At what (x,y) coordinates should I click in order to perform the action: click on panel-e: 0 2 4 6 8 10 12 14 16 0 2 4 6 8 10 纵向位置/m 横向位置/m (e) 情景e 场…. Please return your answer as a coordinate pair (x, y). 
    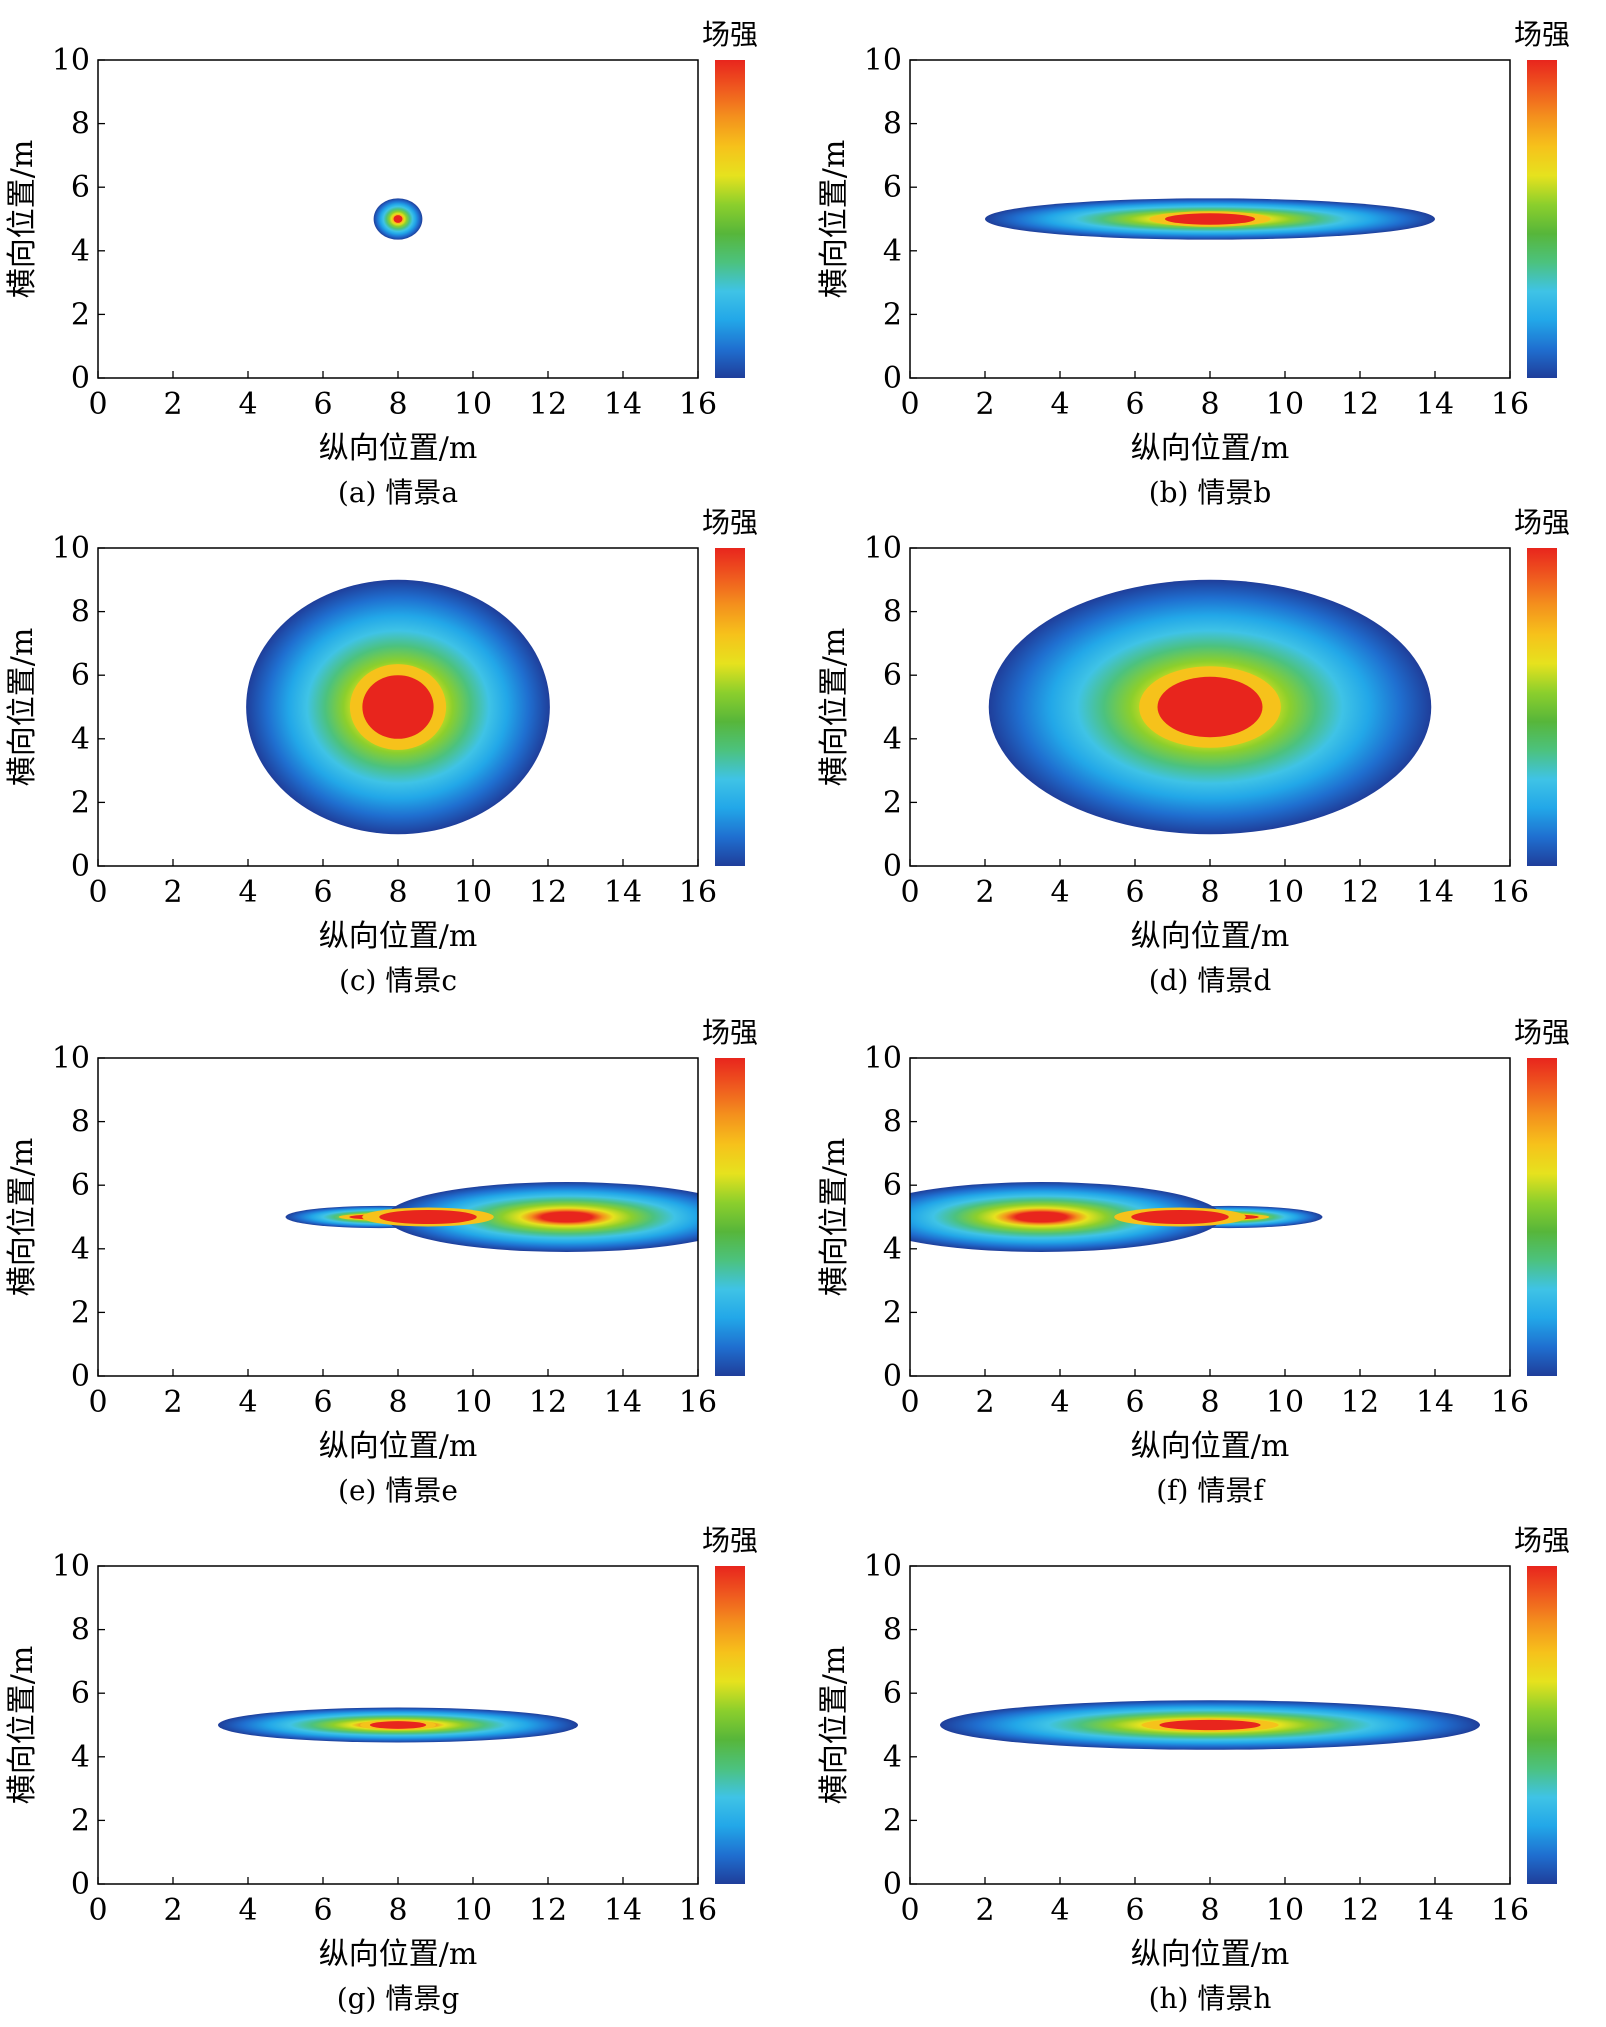
    Looking at the image, I should click on (381, 1261).